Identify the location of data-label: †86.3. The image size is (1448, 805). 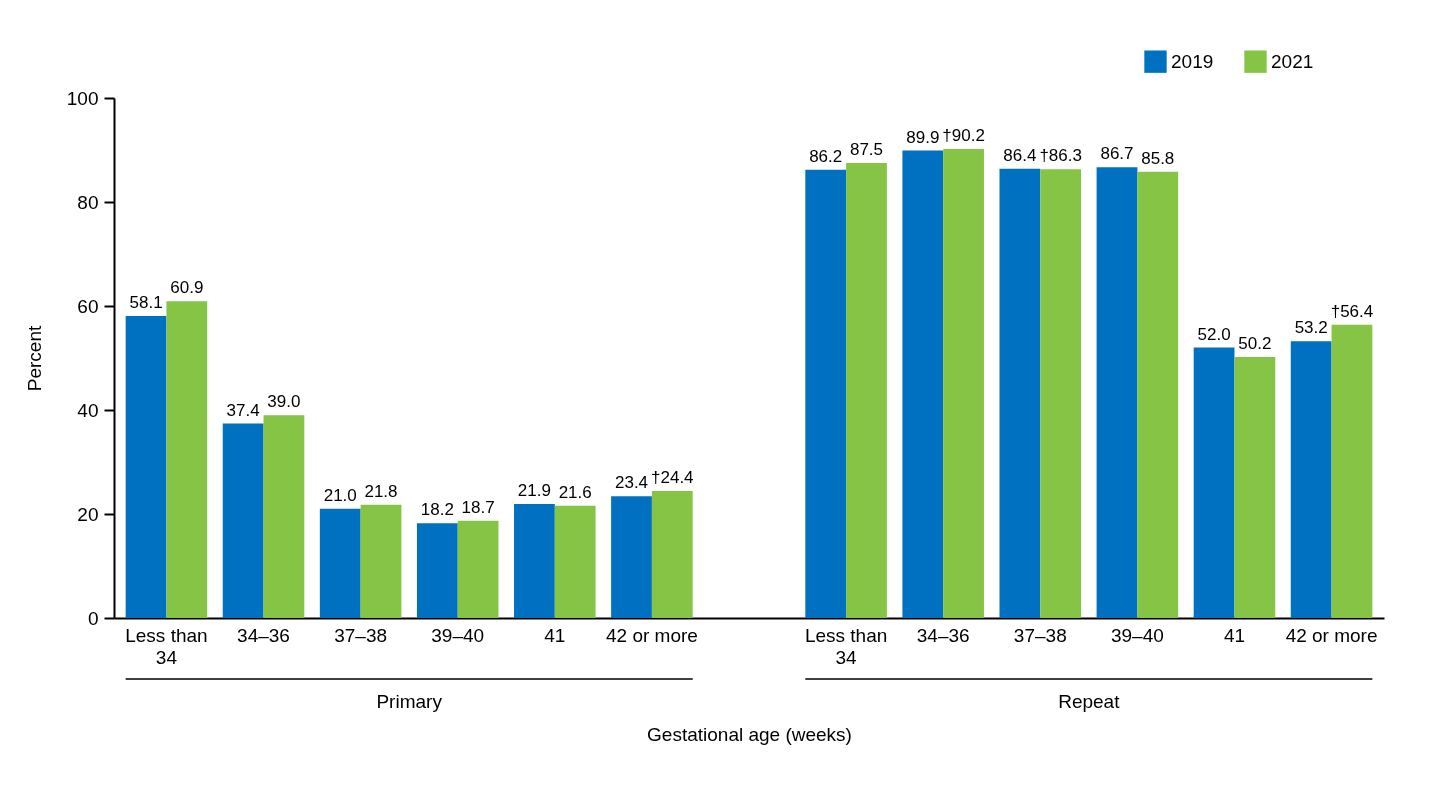
(1060, 156).